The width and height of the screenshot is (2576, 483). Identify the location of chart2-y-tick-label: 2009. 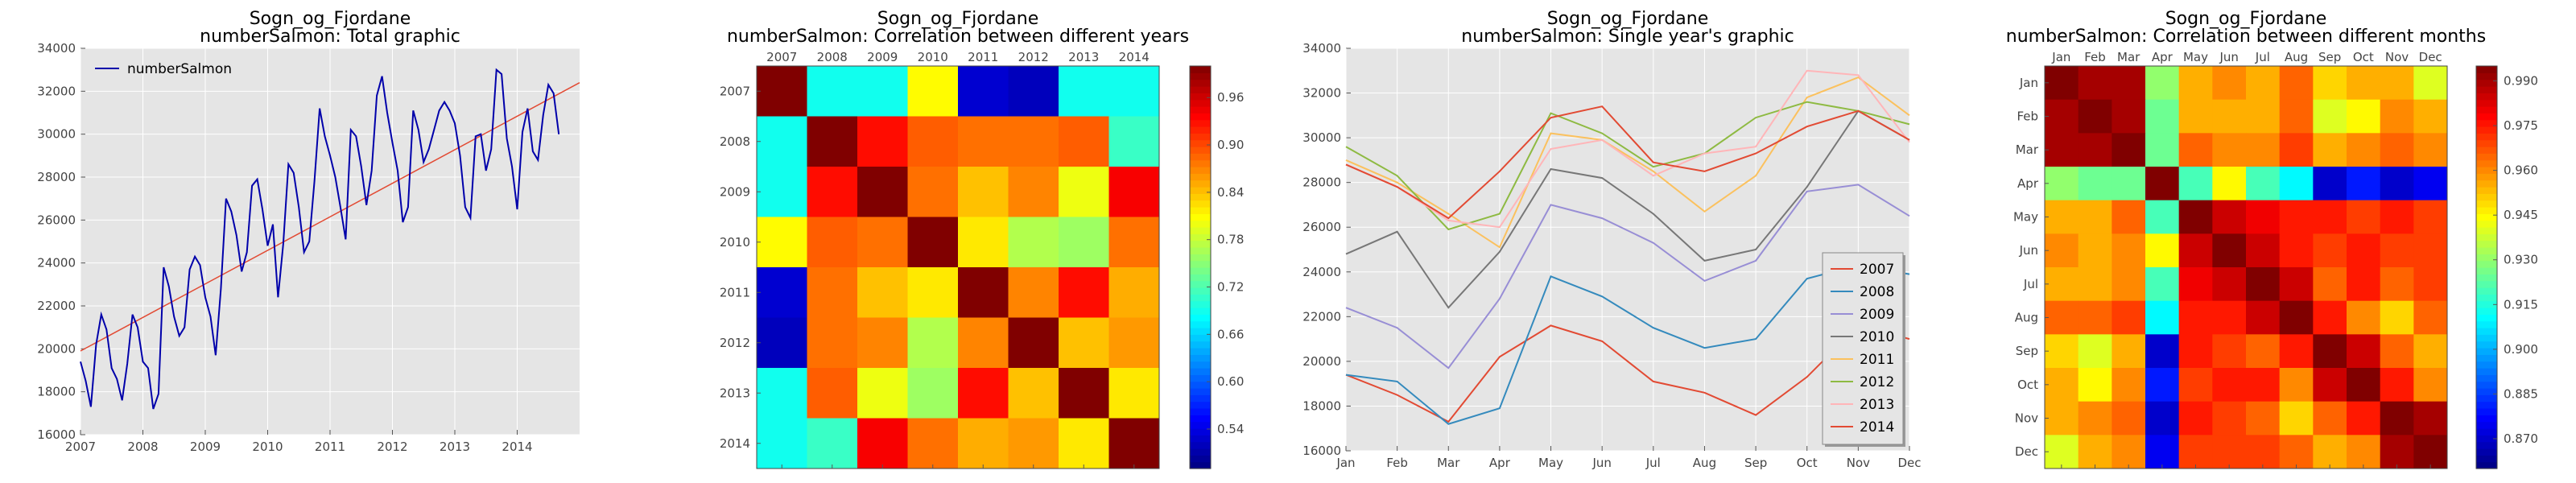
(735, 191).